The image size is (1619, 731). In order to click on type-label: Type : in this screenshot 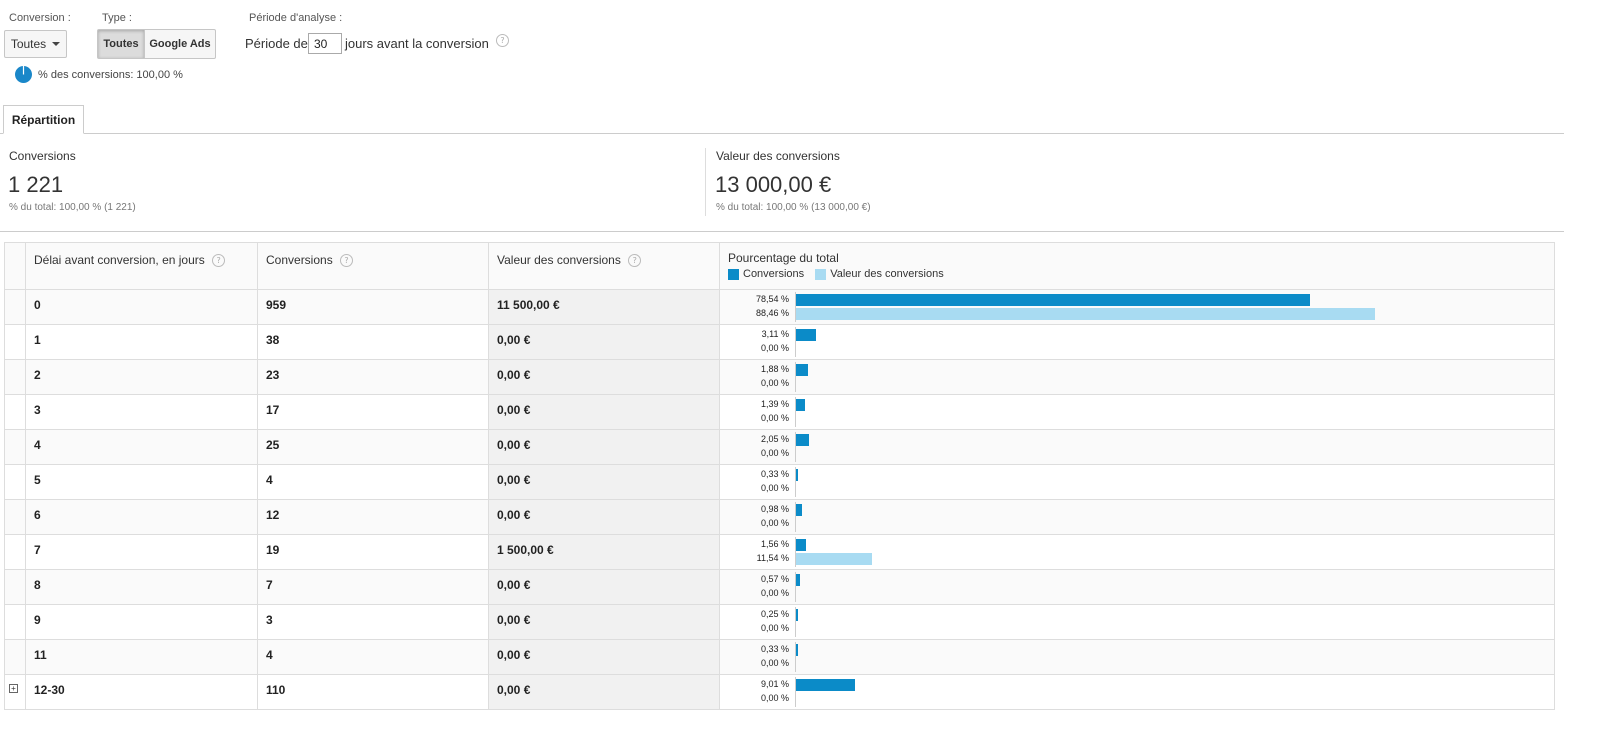, I will do `click(117, 18)`.